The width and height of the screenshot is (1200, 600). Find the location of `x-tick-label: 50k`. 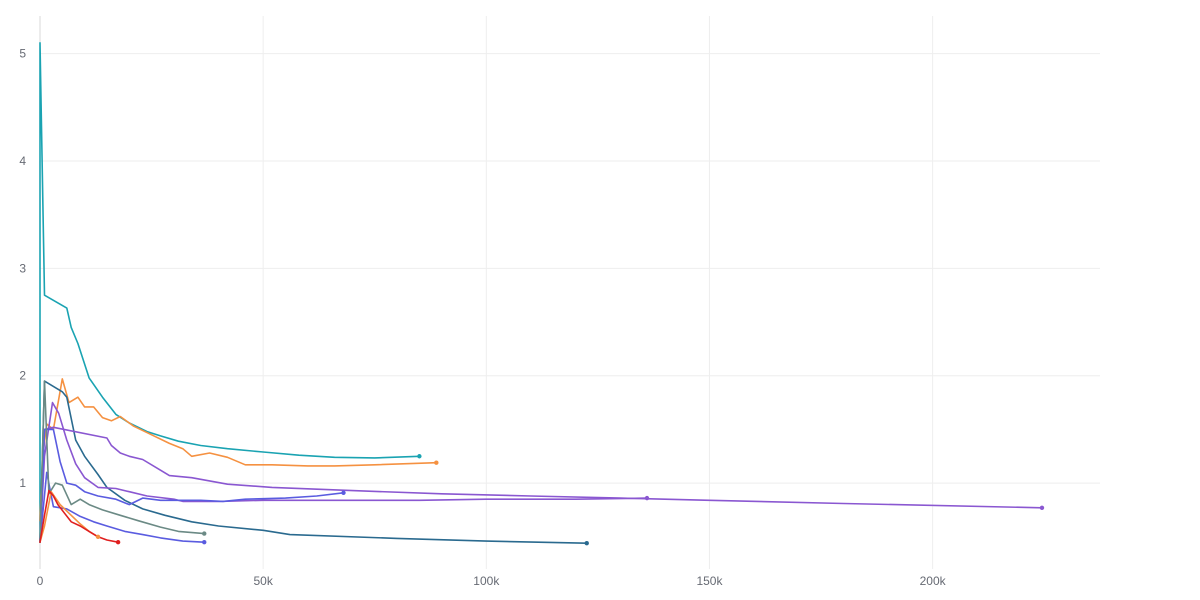

x-tick-label: 50k is located at coordinates (263, 581).